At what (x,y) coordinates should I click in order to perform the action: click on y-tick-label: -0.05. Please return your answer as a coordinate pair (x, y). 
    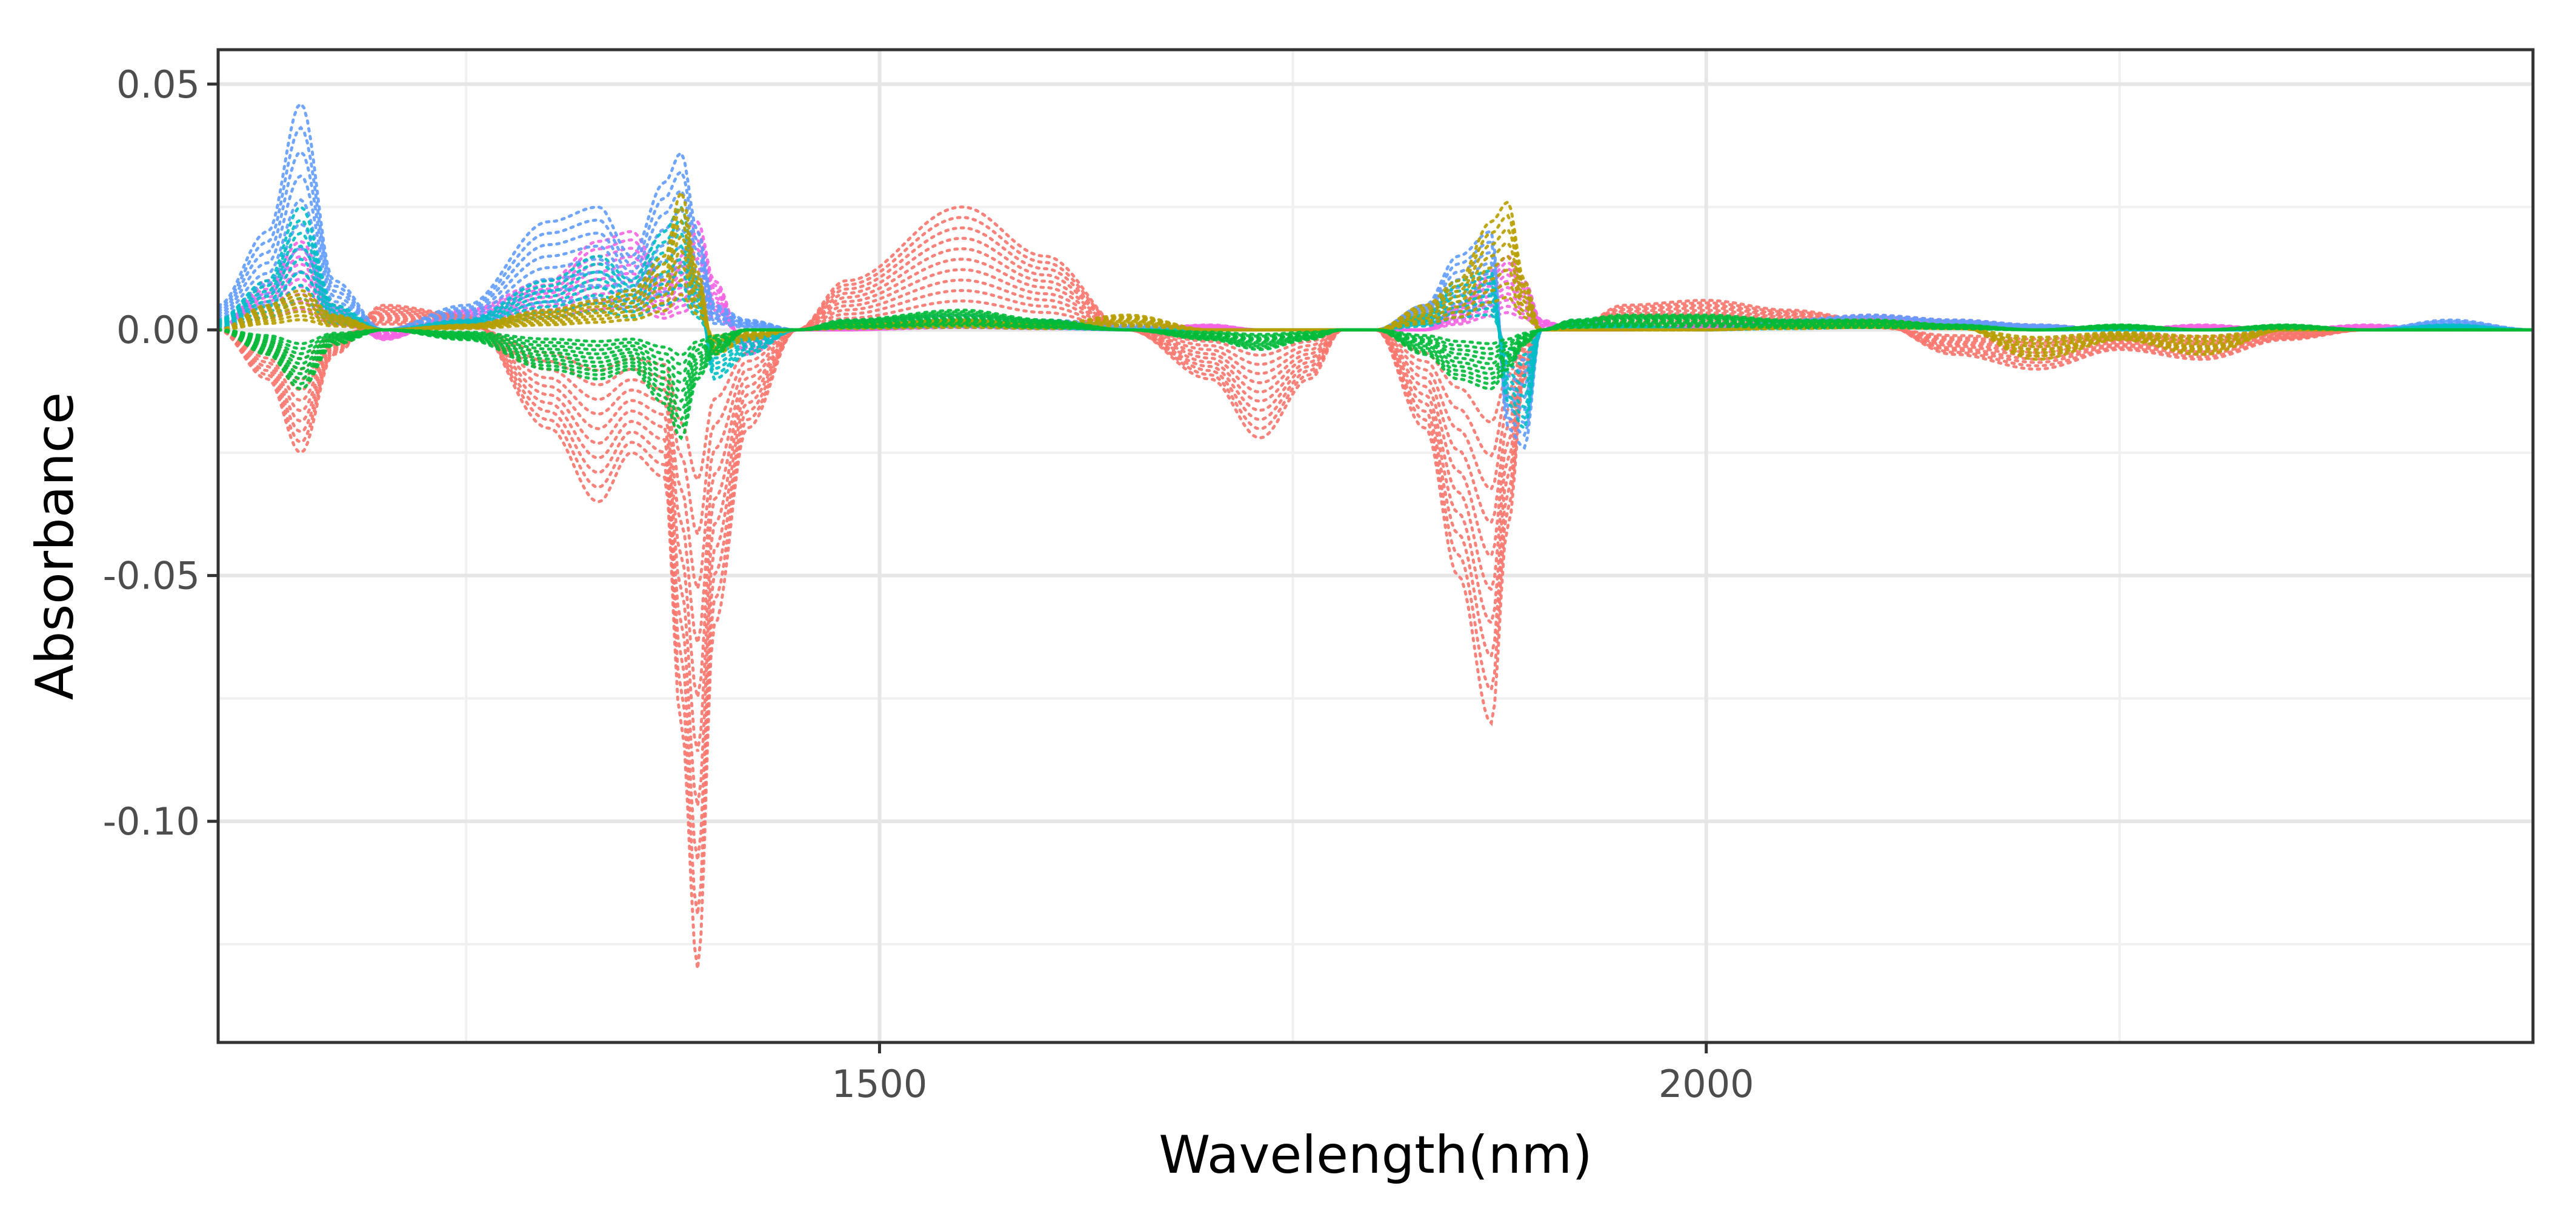
    Looking at the image, I should click on (151, 576).